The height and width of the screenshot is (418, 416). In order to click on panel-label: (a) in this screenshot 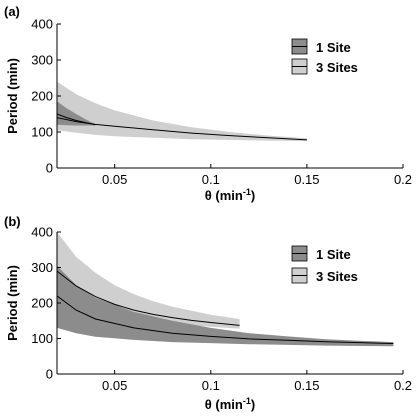, I will do `click(12, 11)`.